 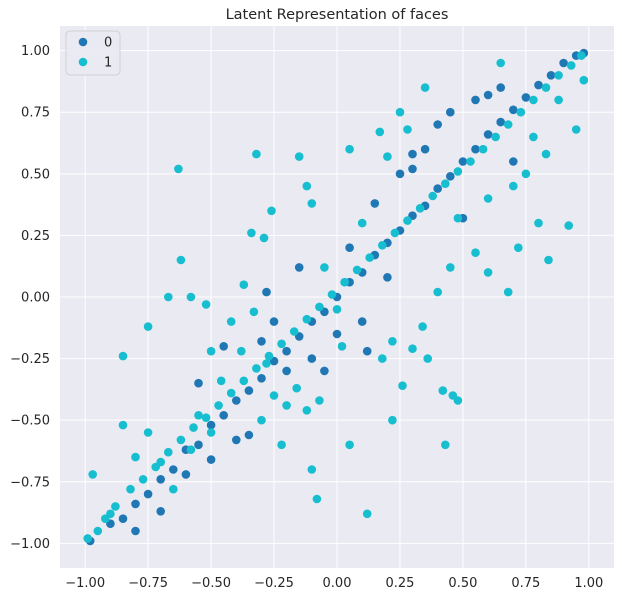 What do you see at coordinates (85, 583) in the screenshot?
I see `x-tick-label: −1.00` at bounding box center [85, 583].